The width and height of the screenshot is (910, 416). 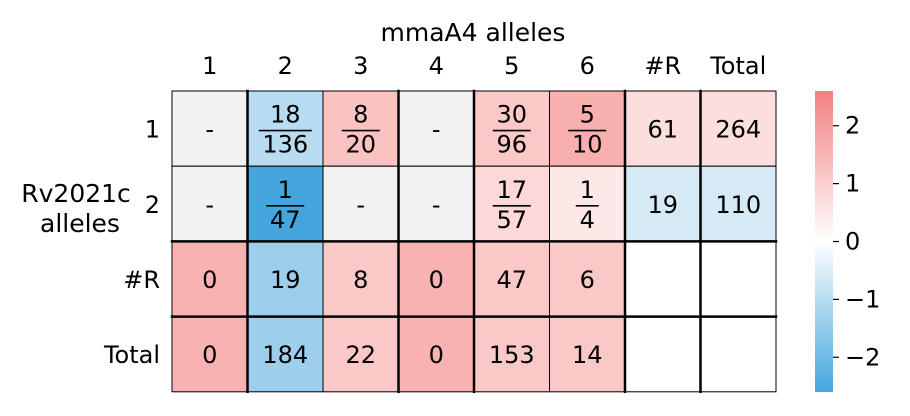 I want to click on heatmap-cell-r2-c4: -, so click(x=436, y=203).